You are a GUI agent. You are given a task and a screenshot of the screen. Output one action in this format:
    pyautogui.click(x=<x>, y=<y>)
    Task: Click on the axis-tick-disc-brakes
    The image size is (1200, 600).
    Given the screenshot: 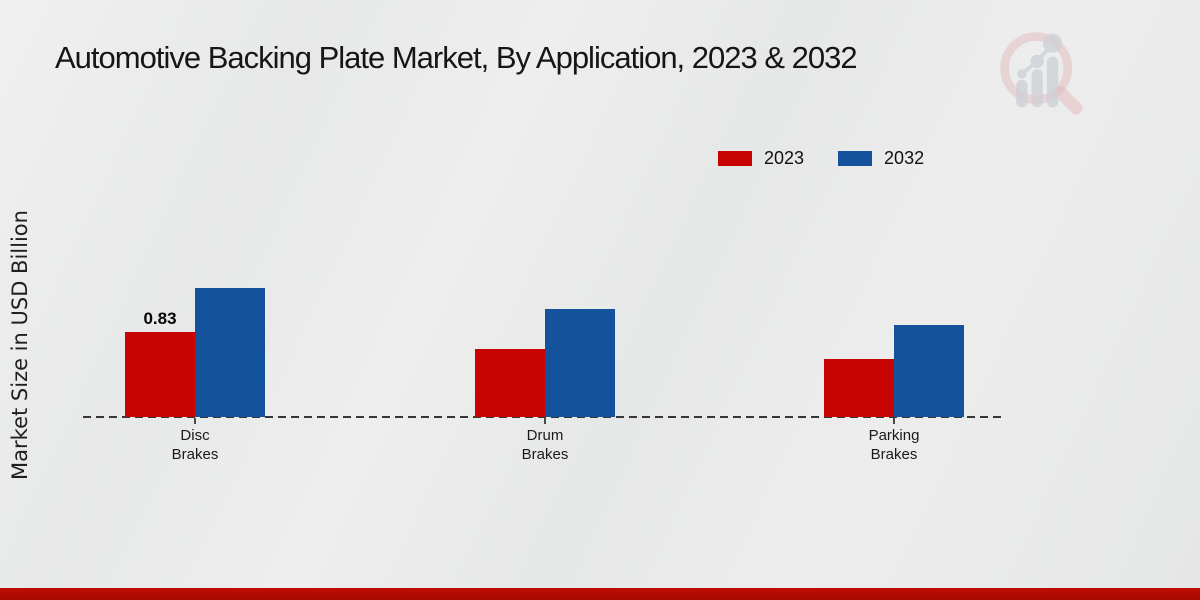 What is the action you would take?
    pyautogui.click(x=195, y=421)
    